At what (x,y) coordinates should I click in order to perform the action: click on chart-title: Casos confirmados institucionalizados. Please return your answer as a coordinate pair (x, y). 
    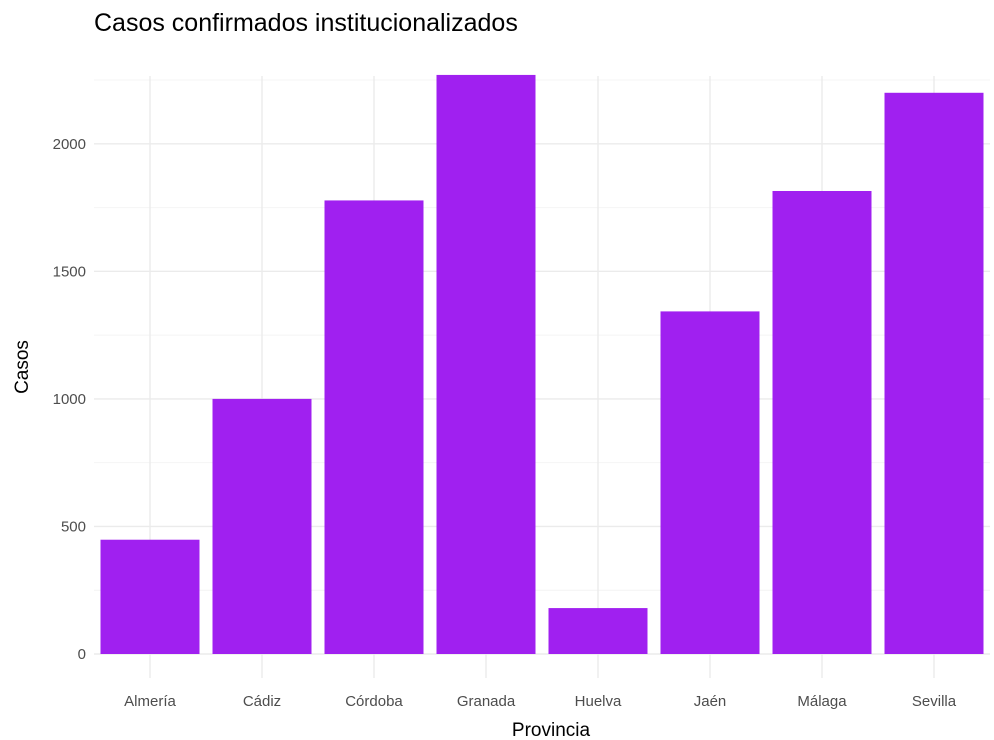
    Looking at the image, I should click on (306, 23).